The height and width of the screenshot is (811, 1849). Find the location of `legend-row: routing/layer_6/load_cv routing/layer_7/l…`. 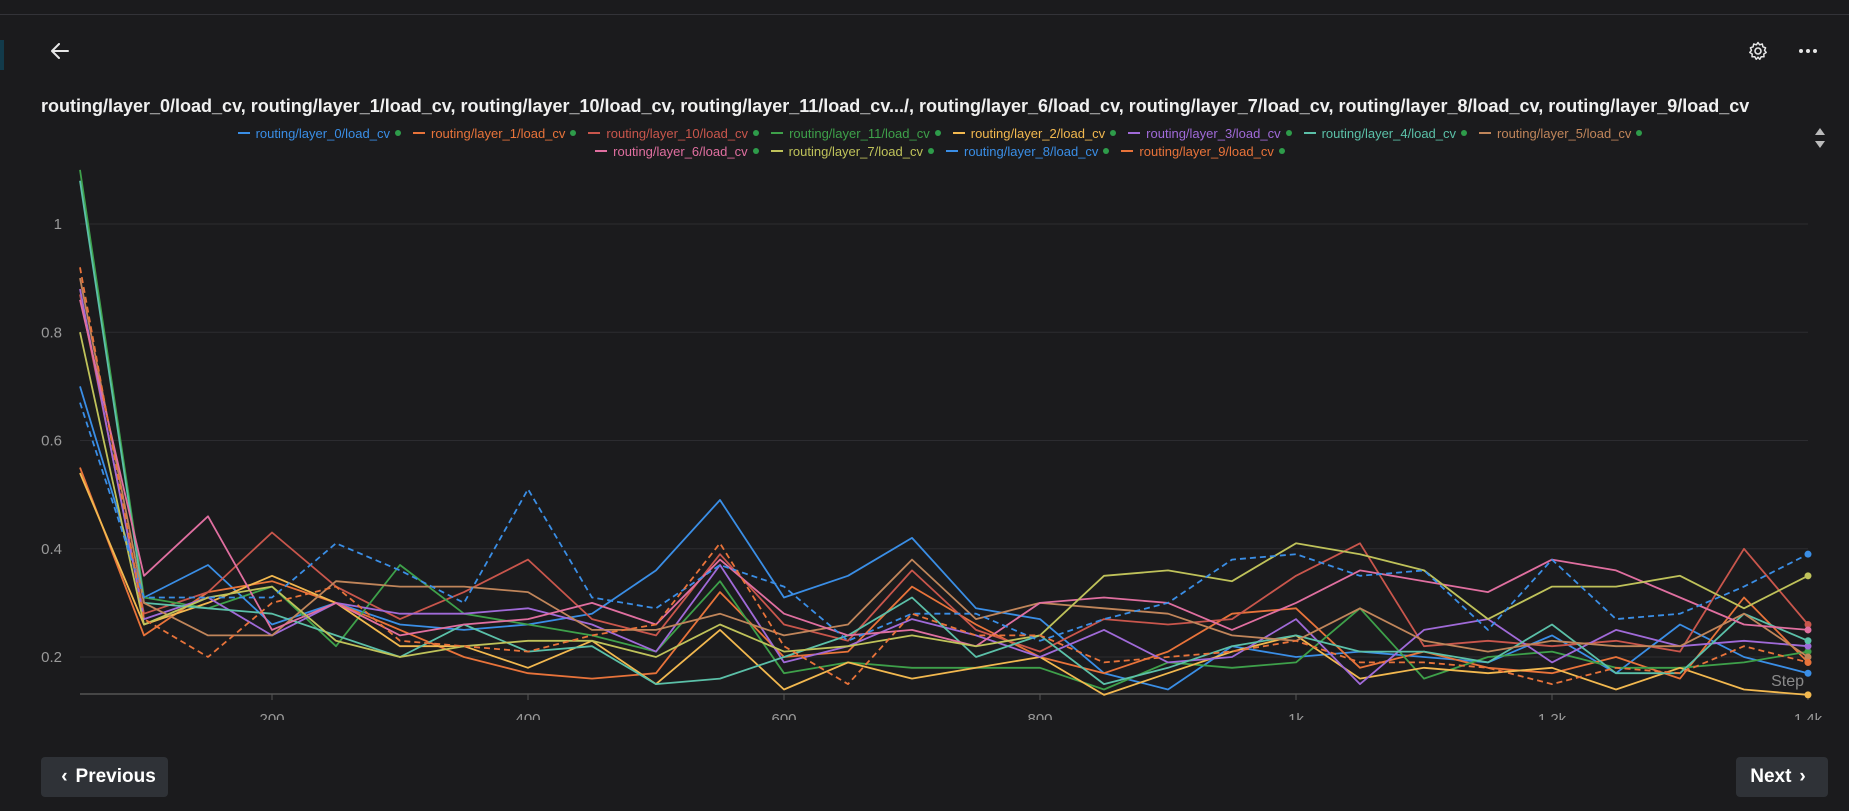

legend-row: routing/layer_6/load_cv routing/layer_7/l… is located at coordinates (940, 151).